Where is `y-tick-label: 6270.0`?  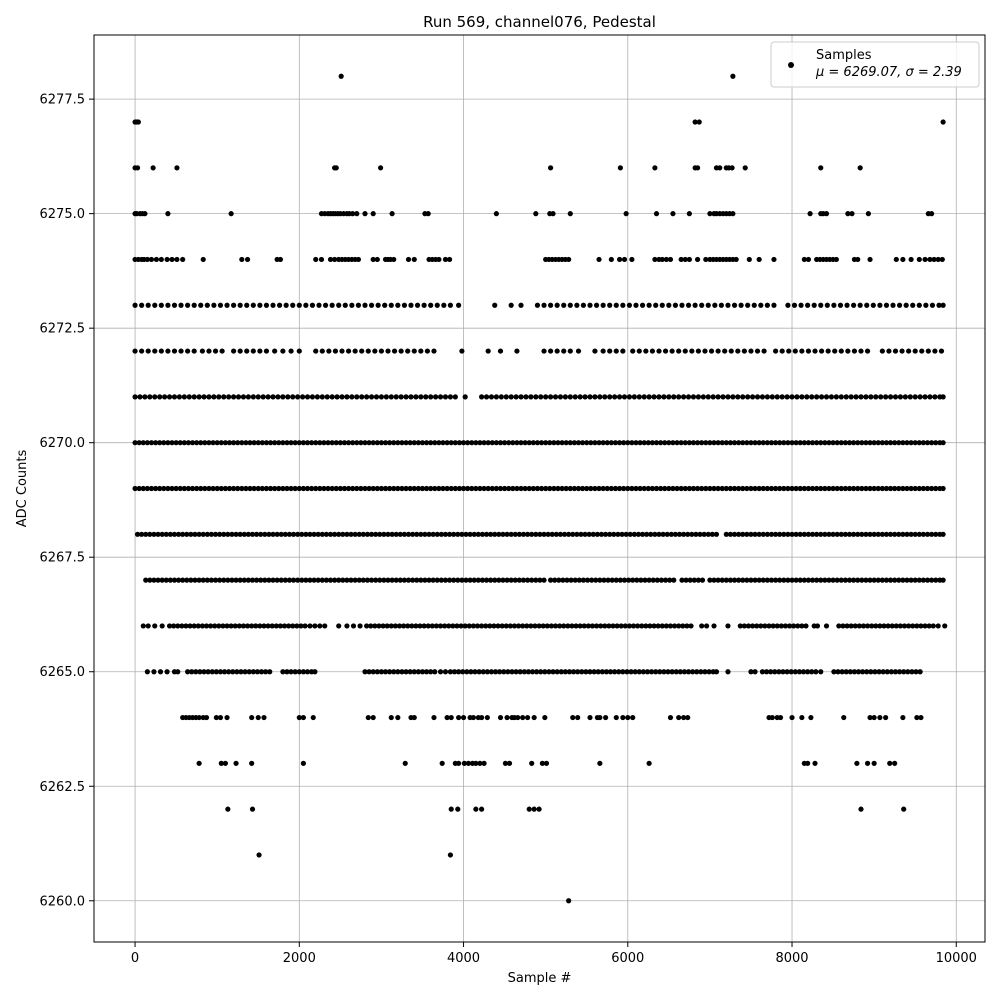 y-tick-label: 6270.0 is located at coordinates (63, 443).